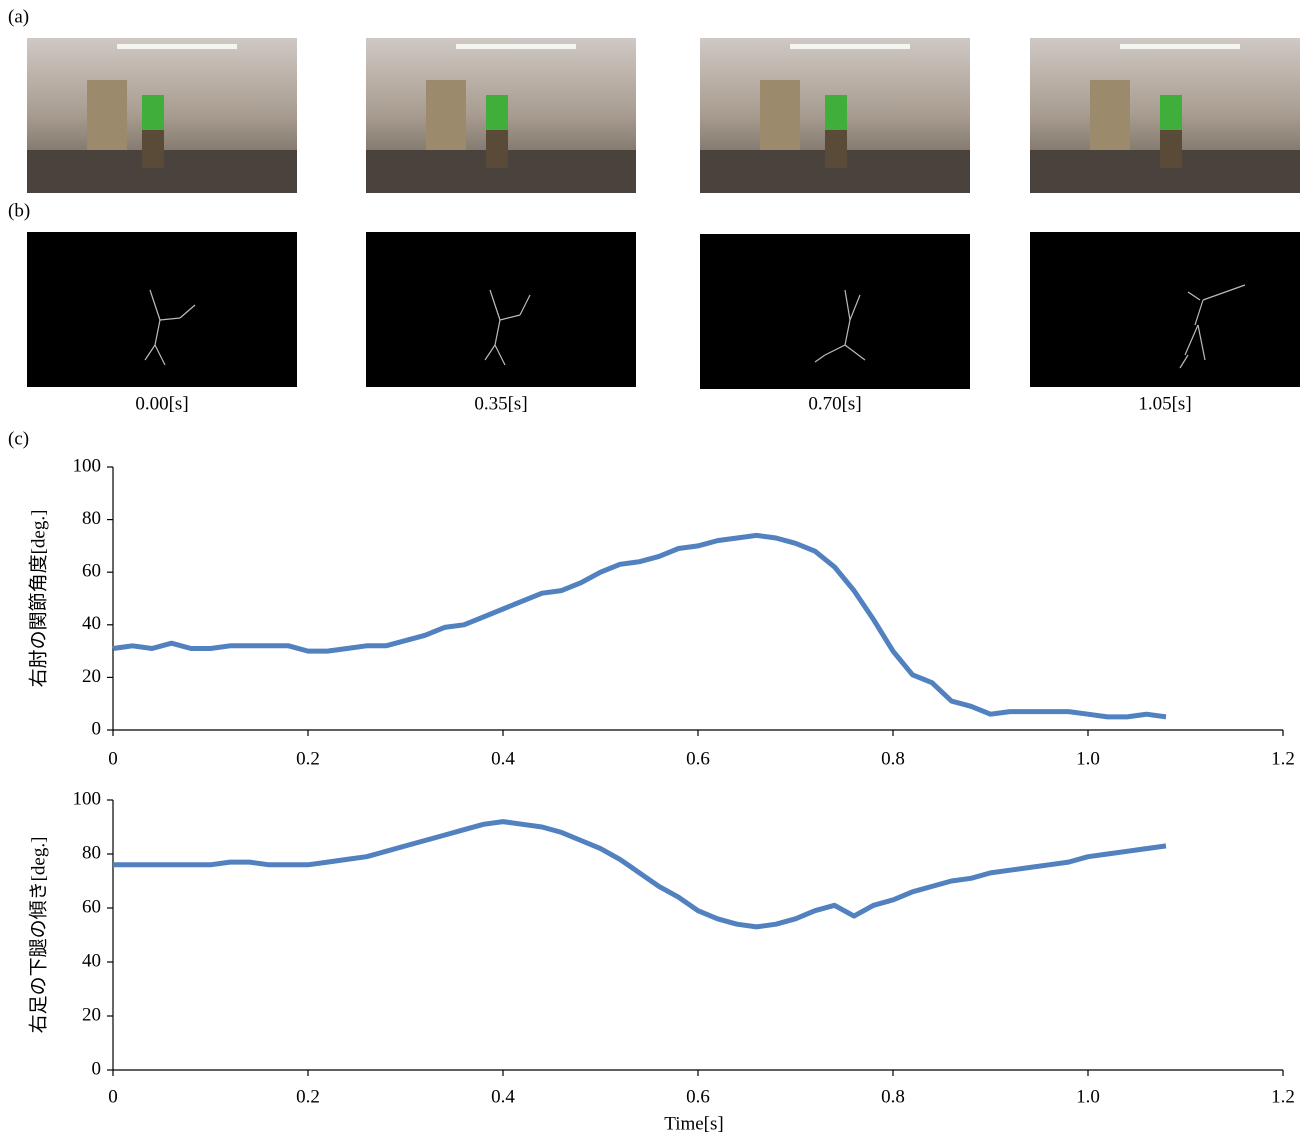 The image size is (1301, 1138). Describe the element at coordinates (834, 403) in the screenshot. I see `frame-time: 0.70[s]` at that location.